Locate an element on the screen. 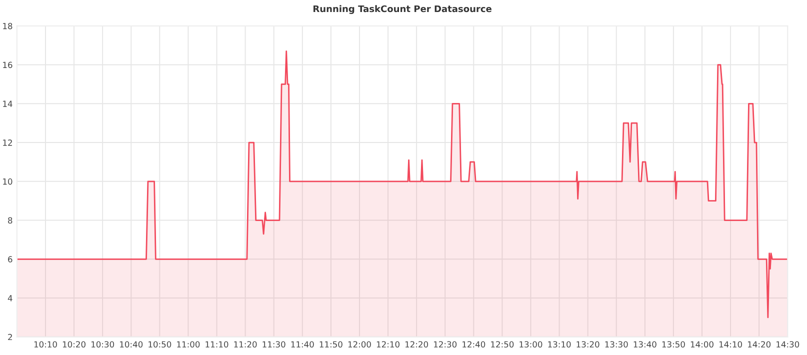 The image size is (807, 355). x-tick-label: 12:30 is located at coordinates (445, 344).